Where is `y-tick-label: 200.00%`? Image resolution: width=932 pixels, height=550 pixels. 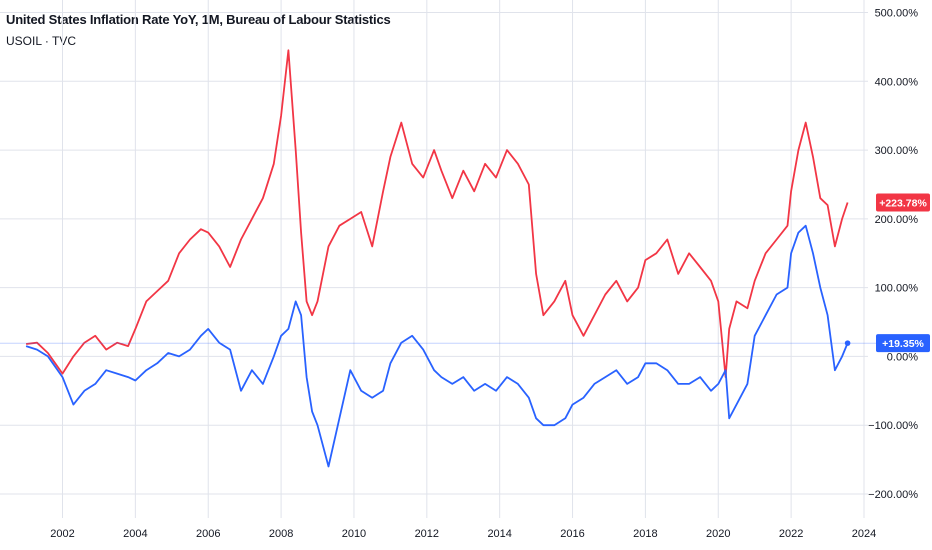
y-tick-label: 200.00% is located at coordinates (897, 220).